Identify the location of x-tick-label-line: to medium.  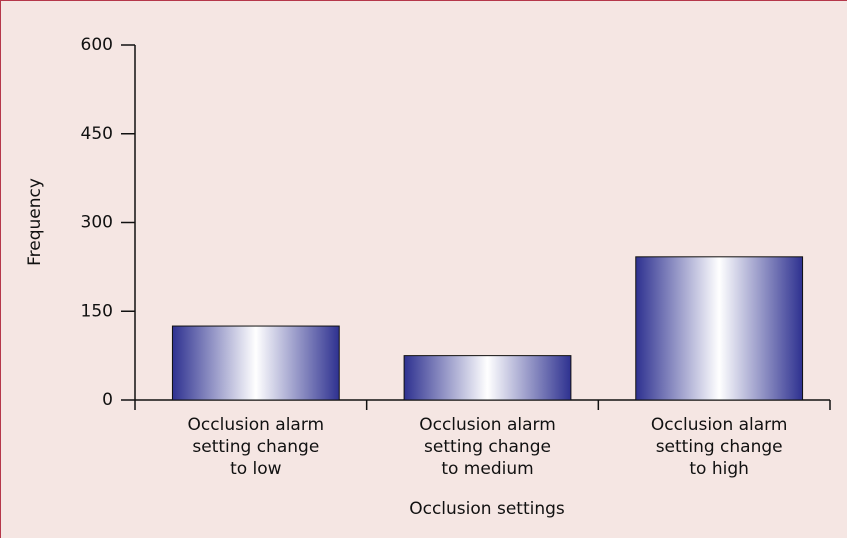
(487, 469).